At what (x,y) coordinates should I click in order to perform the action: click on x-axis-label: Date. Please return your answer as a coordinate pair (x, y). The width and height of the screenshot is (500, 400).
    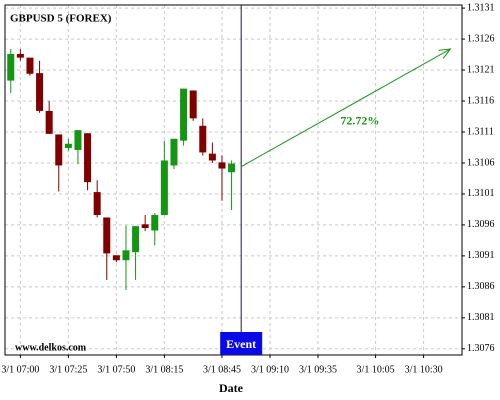
    Looking at the image, I should click on (231, 388).